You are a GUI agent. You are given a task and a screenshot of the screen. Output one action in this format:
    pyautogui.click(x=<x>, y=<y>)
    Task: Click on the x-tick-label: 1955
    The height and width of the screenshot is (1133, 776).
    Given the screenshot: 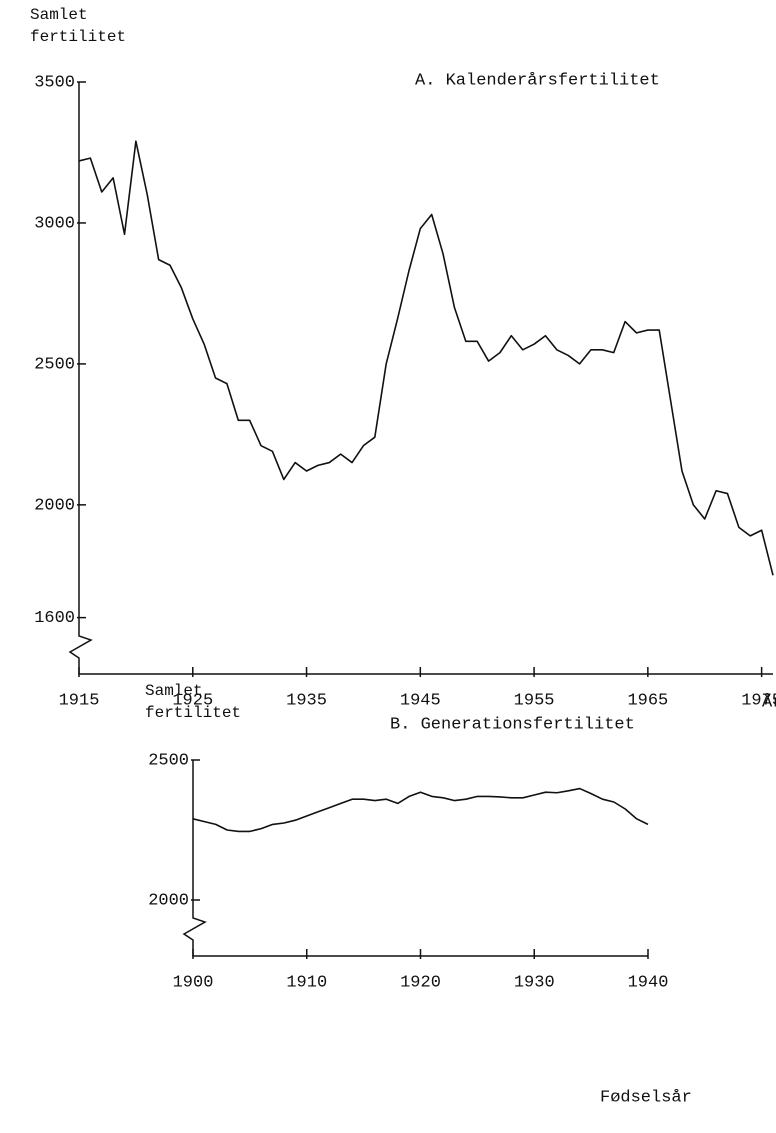 What is the action you would take?
    pyautogui.click(x=534, y=700)
    